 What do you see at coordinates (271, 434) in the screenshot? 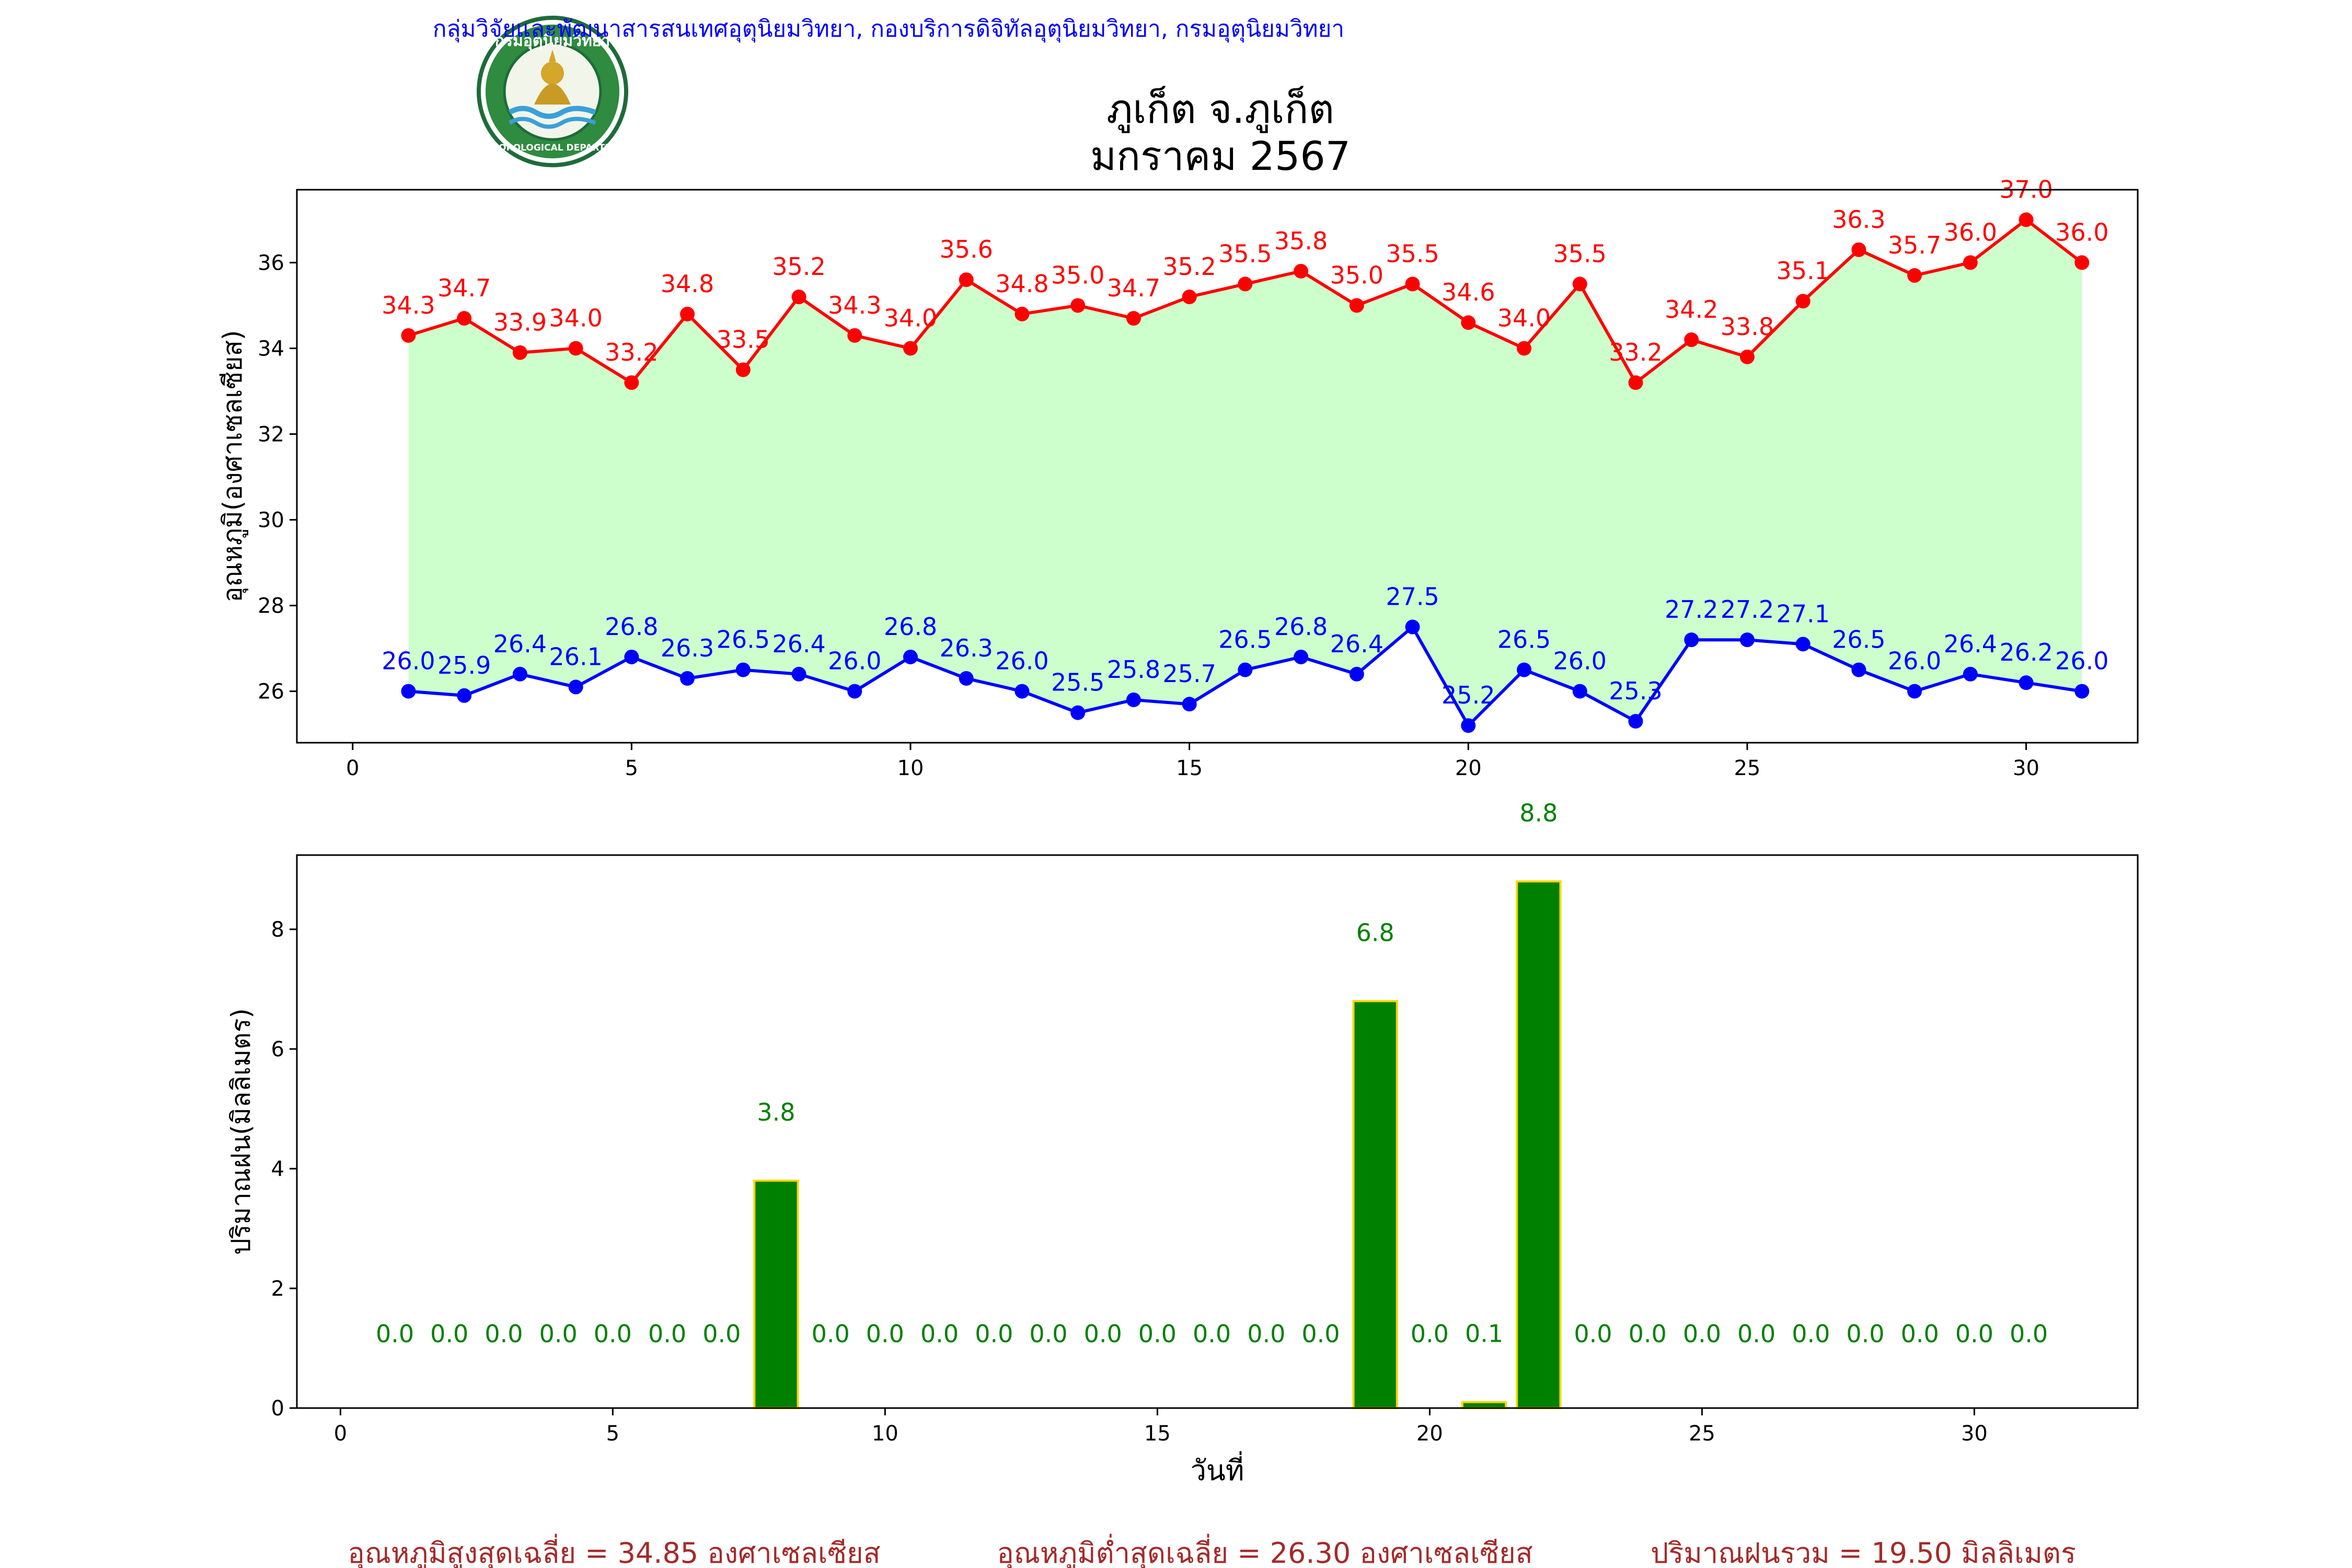
I see `temperature-y-tick-label: 32` at bounding box center [271, 434].